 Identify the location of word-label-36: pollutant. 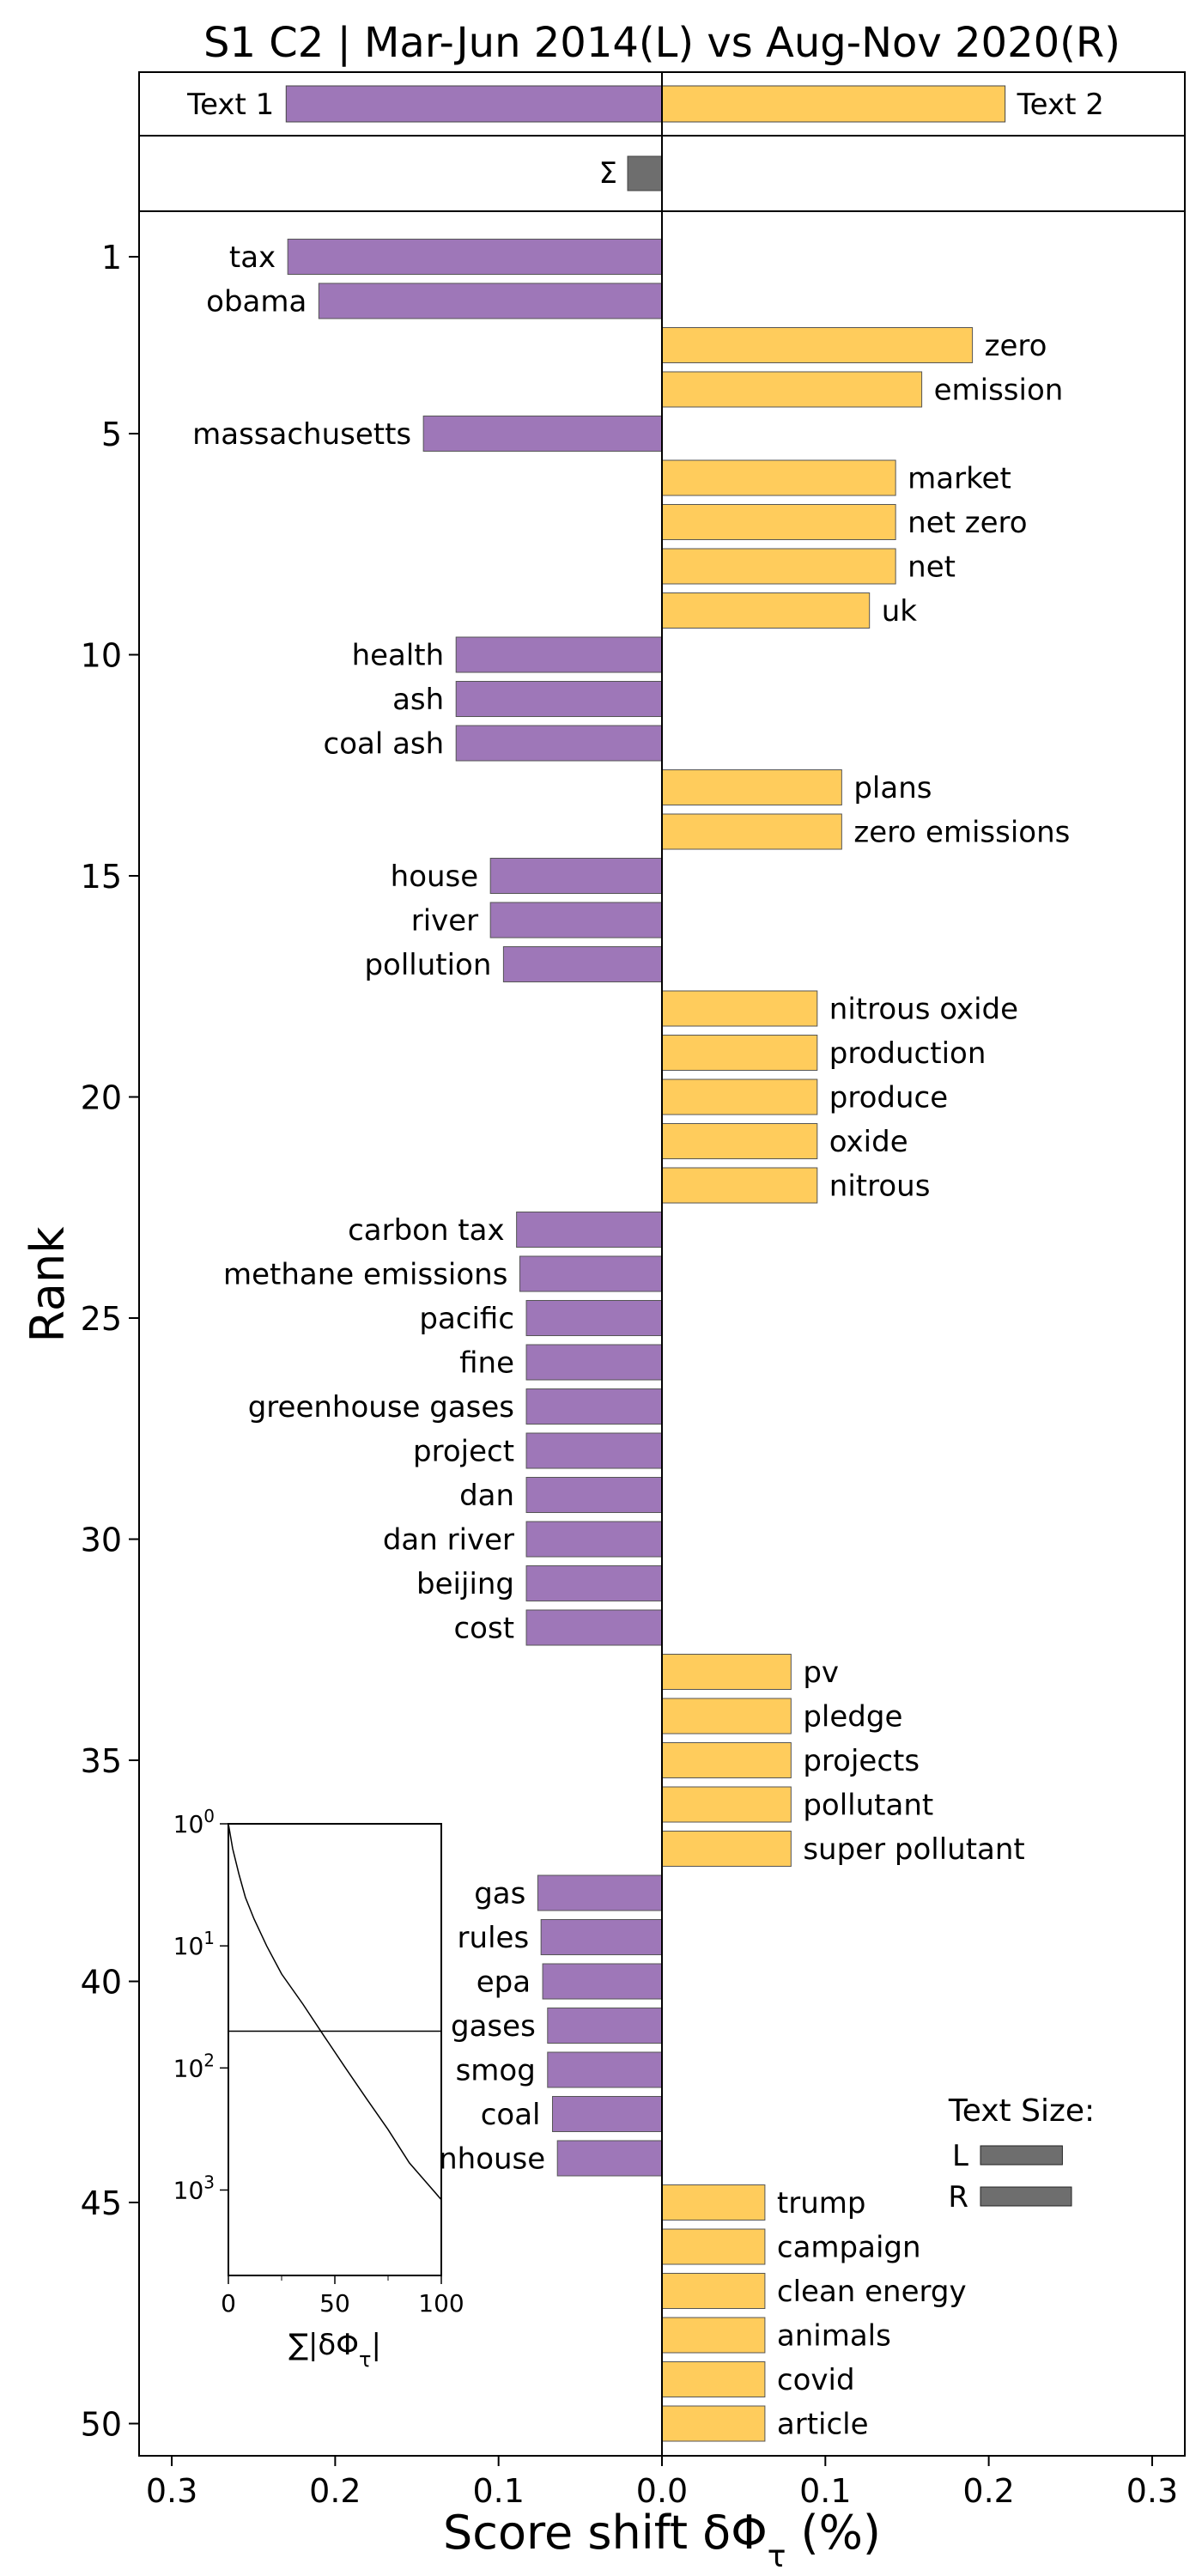
(868, 1806).